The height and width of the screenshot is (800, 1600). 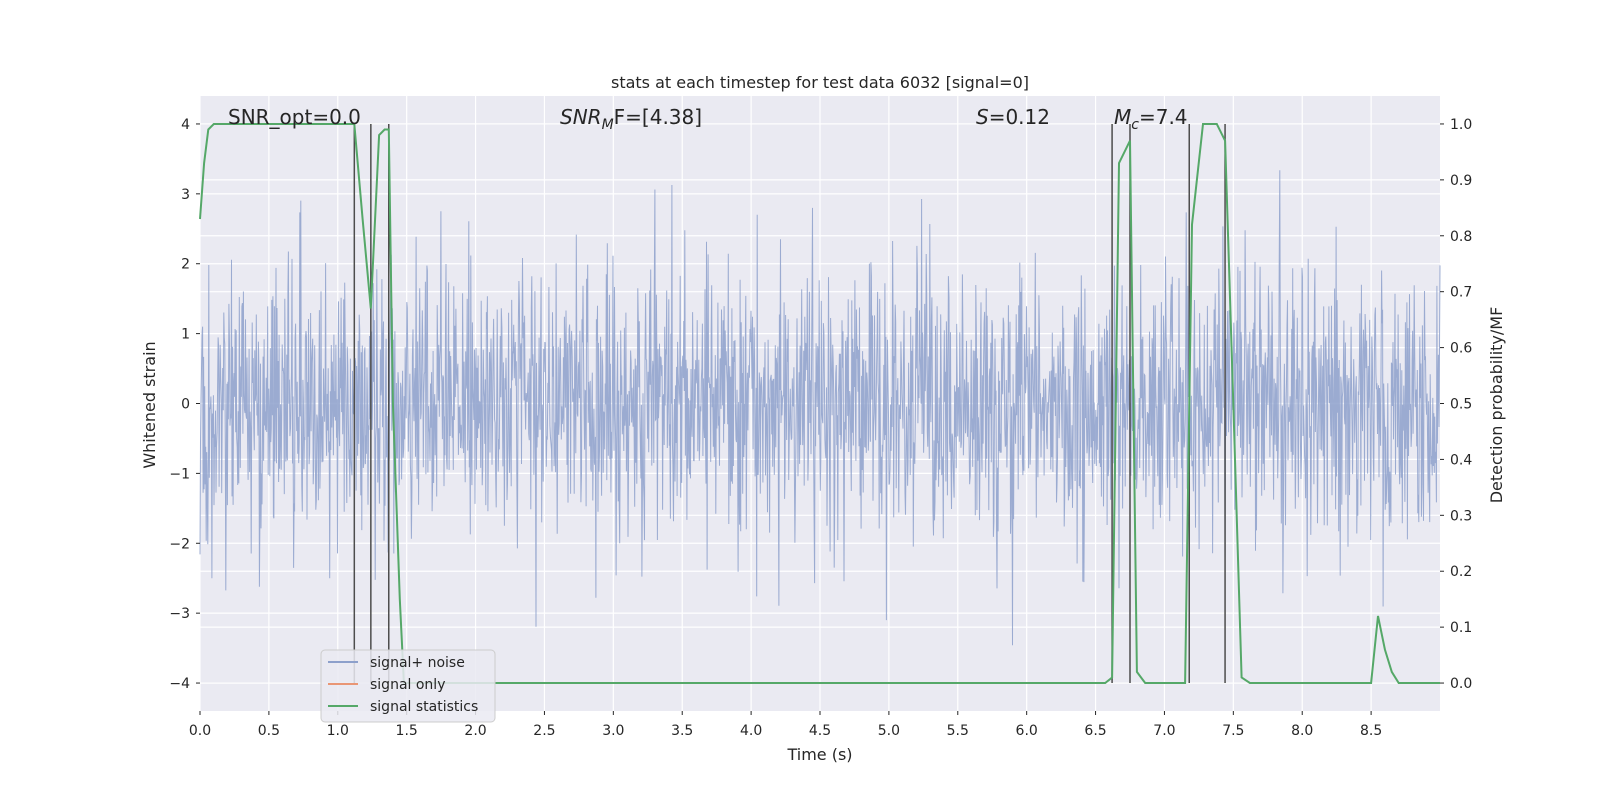 What do you see at coordinates (1461, 572) in the screenshot?
I see `y2-tick-label-2: 0.2` at bounding box center [1461, 572].